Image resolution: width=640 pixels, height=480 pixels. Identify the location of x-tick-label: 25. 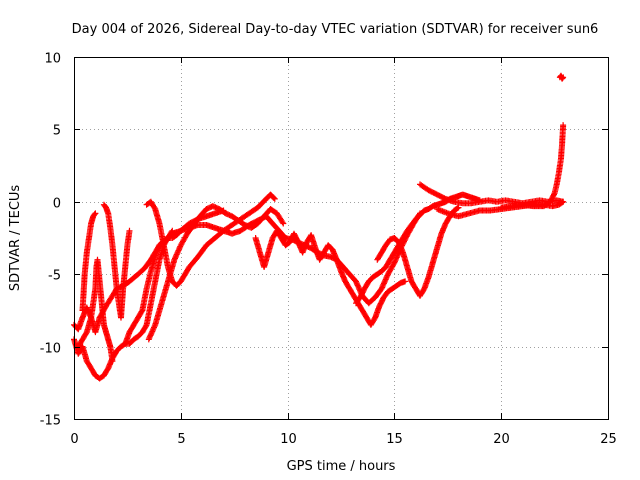
(608, 439).